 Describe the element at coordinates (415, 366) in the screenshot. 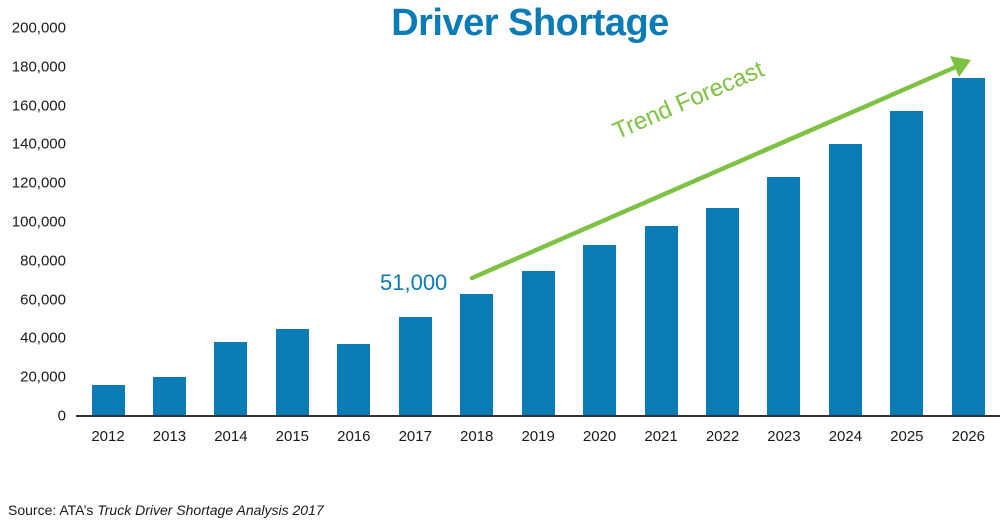

I see `bar-2017` at that location.